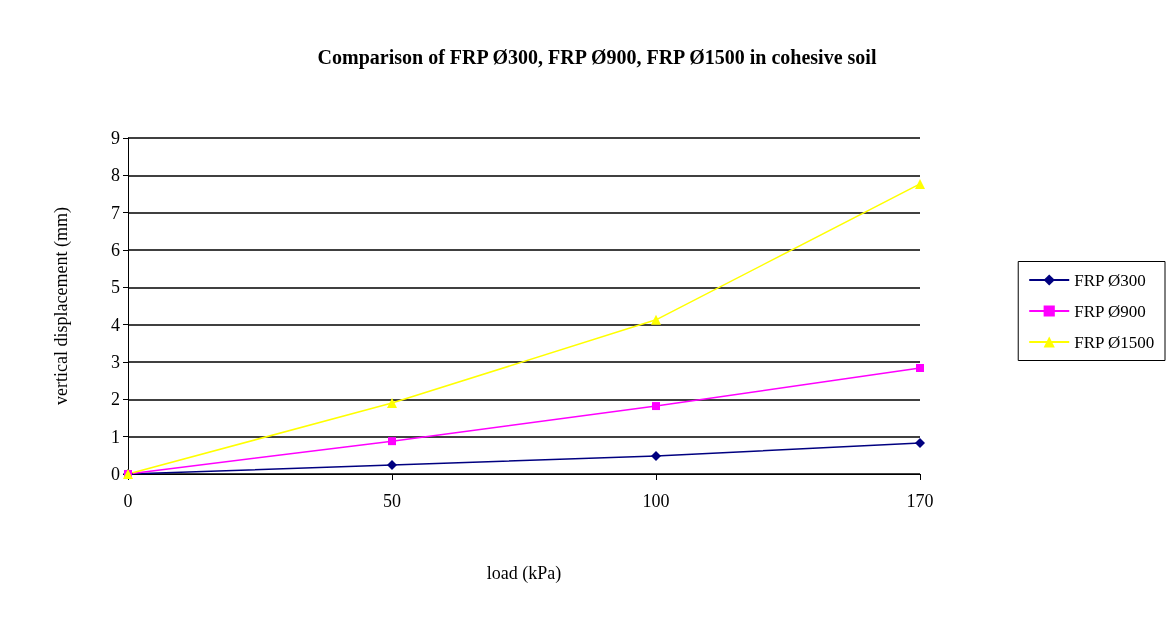  Describe the element at coordinates (1110, 280) in the screenshot. I see `legend-label: FRP Ø300` at that location.